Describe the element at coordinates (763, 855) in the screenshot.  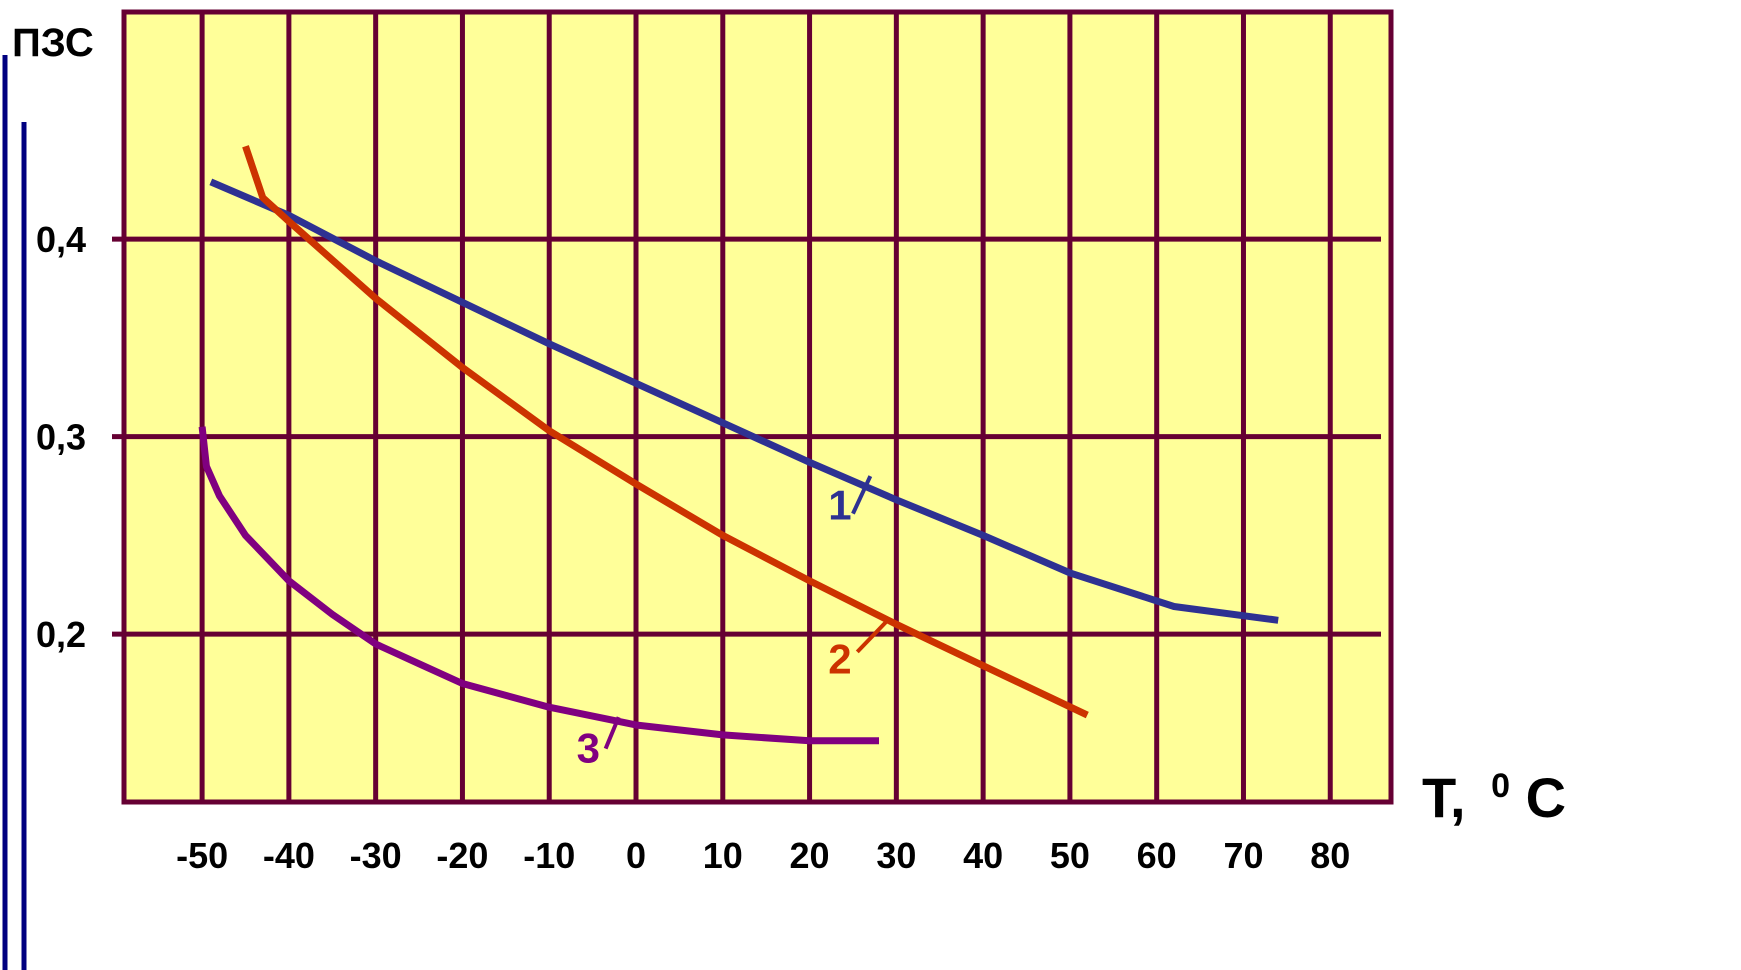
I see `x-tick-labels: -50 -40 -30 -20 -10 0 10 20 30 40 50 60 70 80` at that location.